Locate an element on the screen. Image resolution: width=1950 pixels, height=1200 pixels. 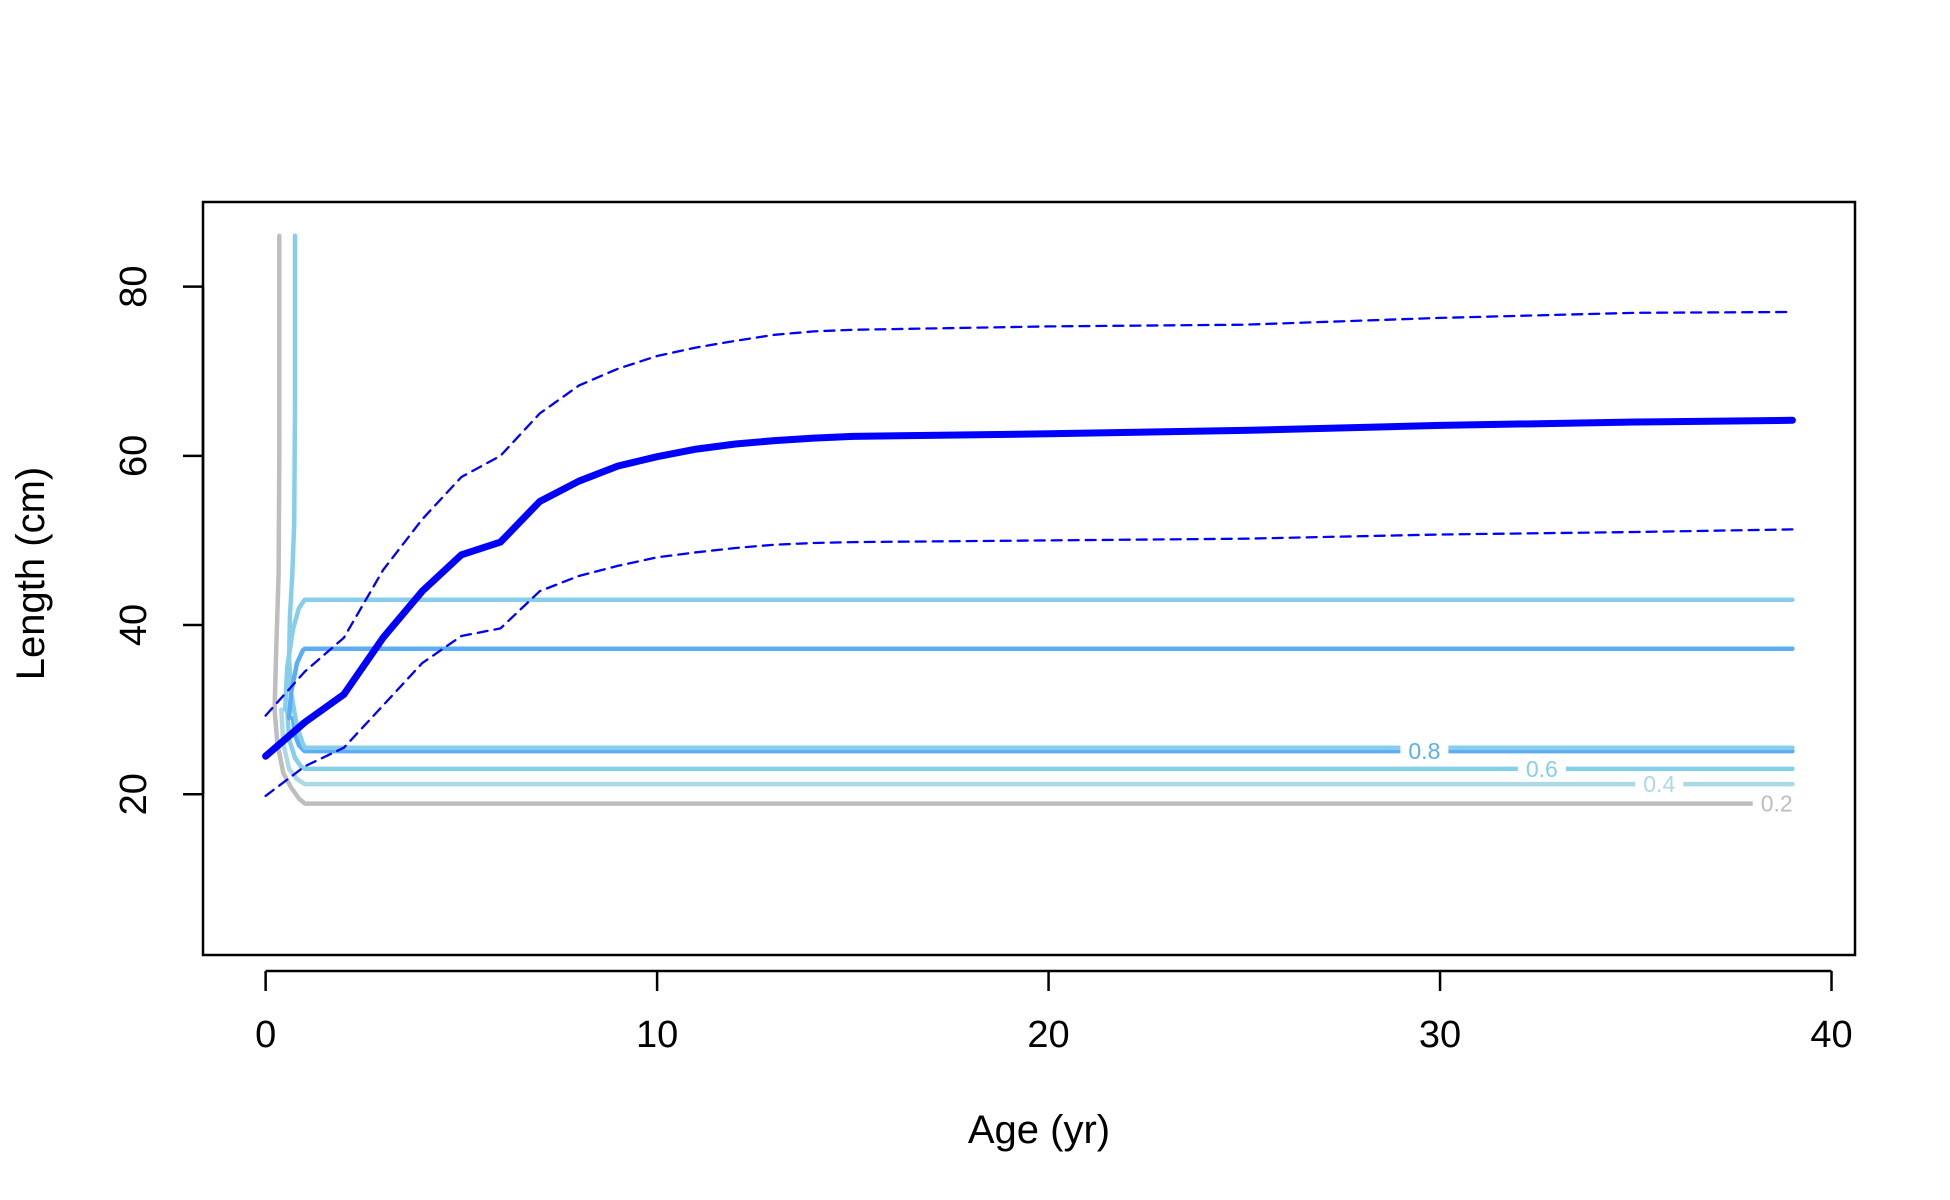
y-axis-title: Length (cm) is located at coordinates (31, 573).